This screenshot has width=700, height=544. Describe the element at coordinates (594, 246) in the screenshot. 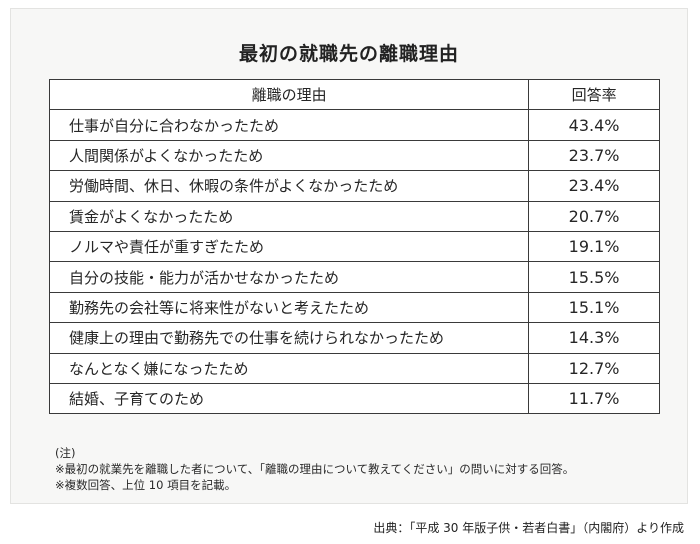

I see `rate-cell: 19.1%` at that location.